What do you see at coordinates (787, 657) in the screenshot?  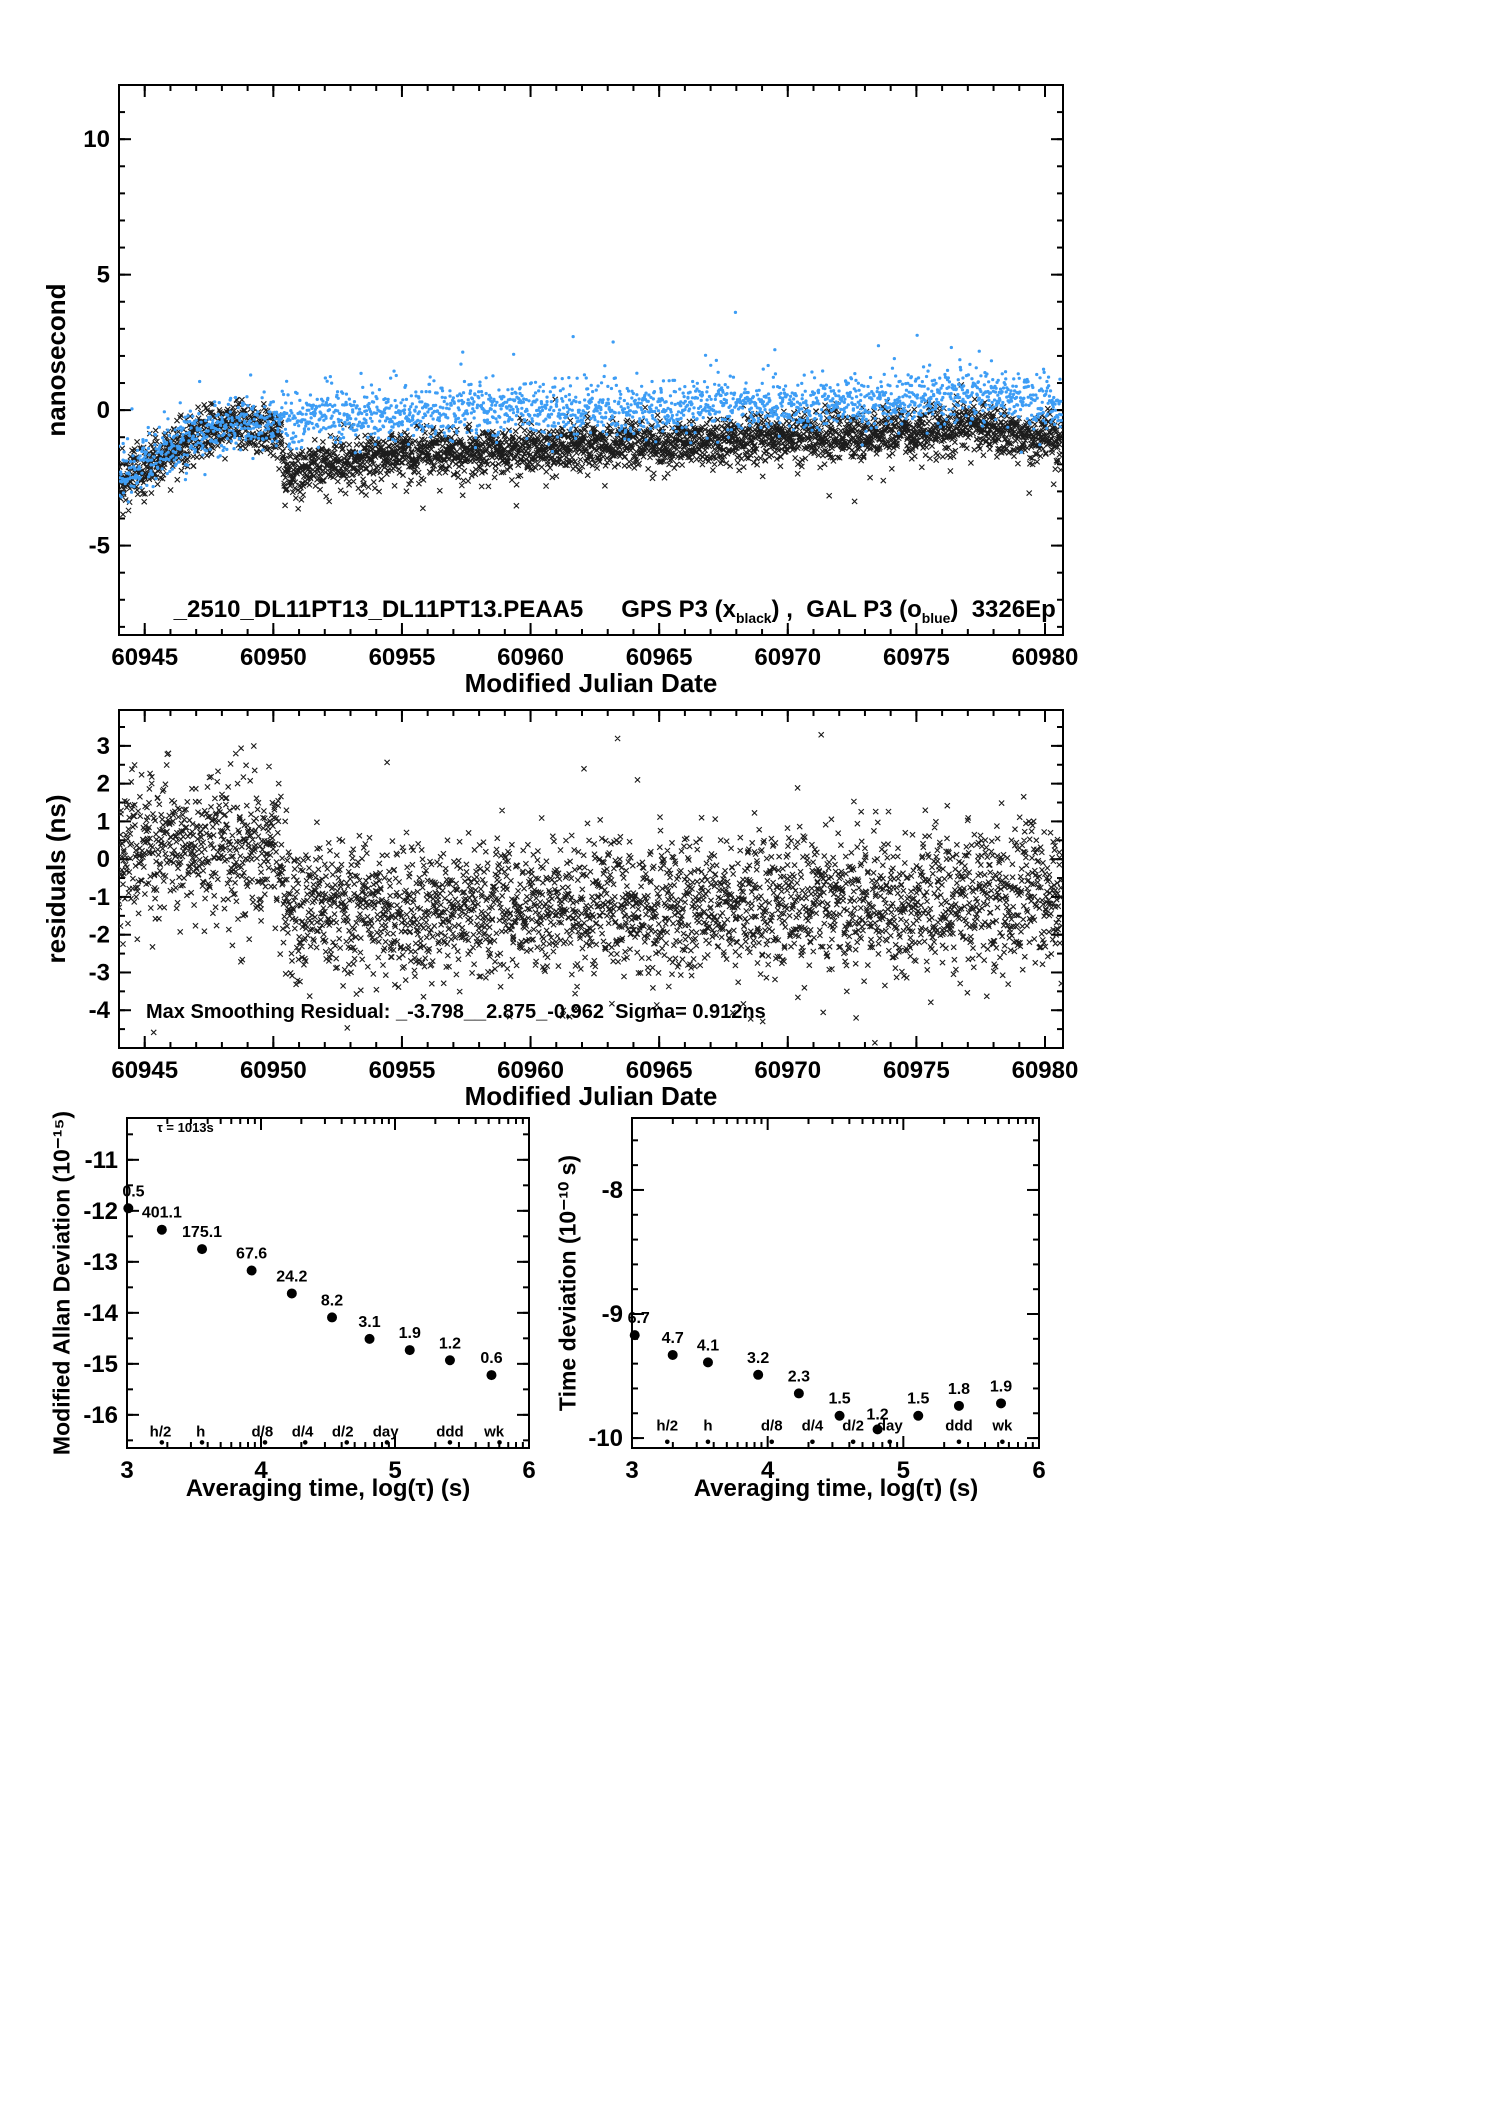 I see `x-tick-label: 60970` at bounding box center [787, 657].